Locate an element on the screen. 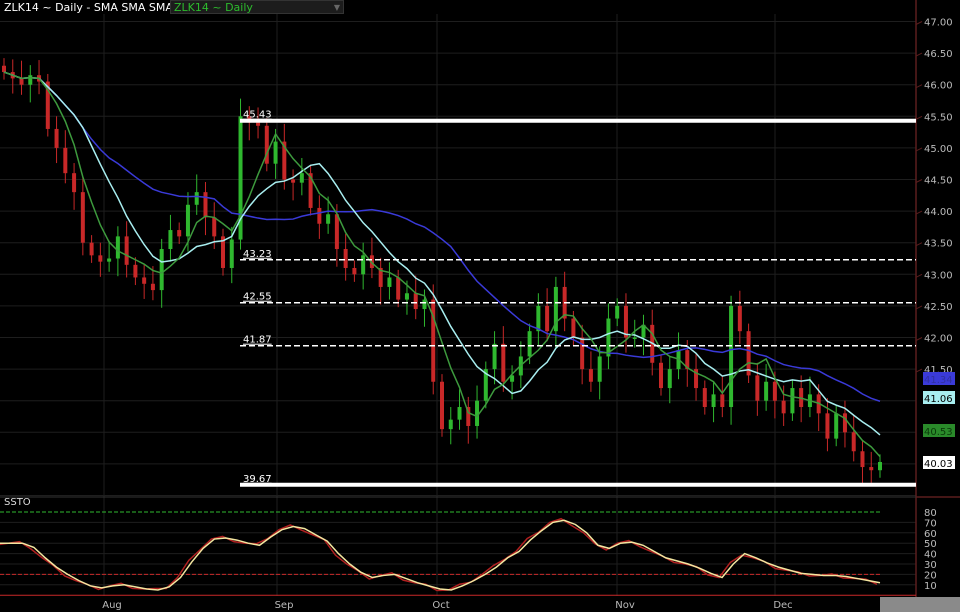 The height and width of the screenshot is (612, 960). price-tick-label: 46.50 is located at coordinates (938, 54).